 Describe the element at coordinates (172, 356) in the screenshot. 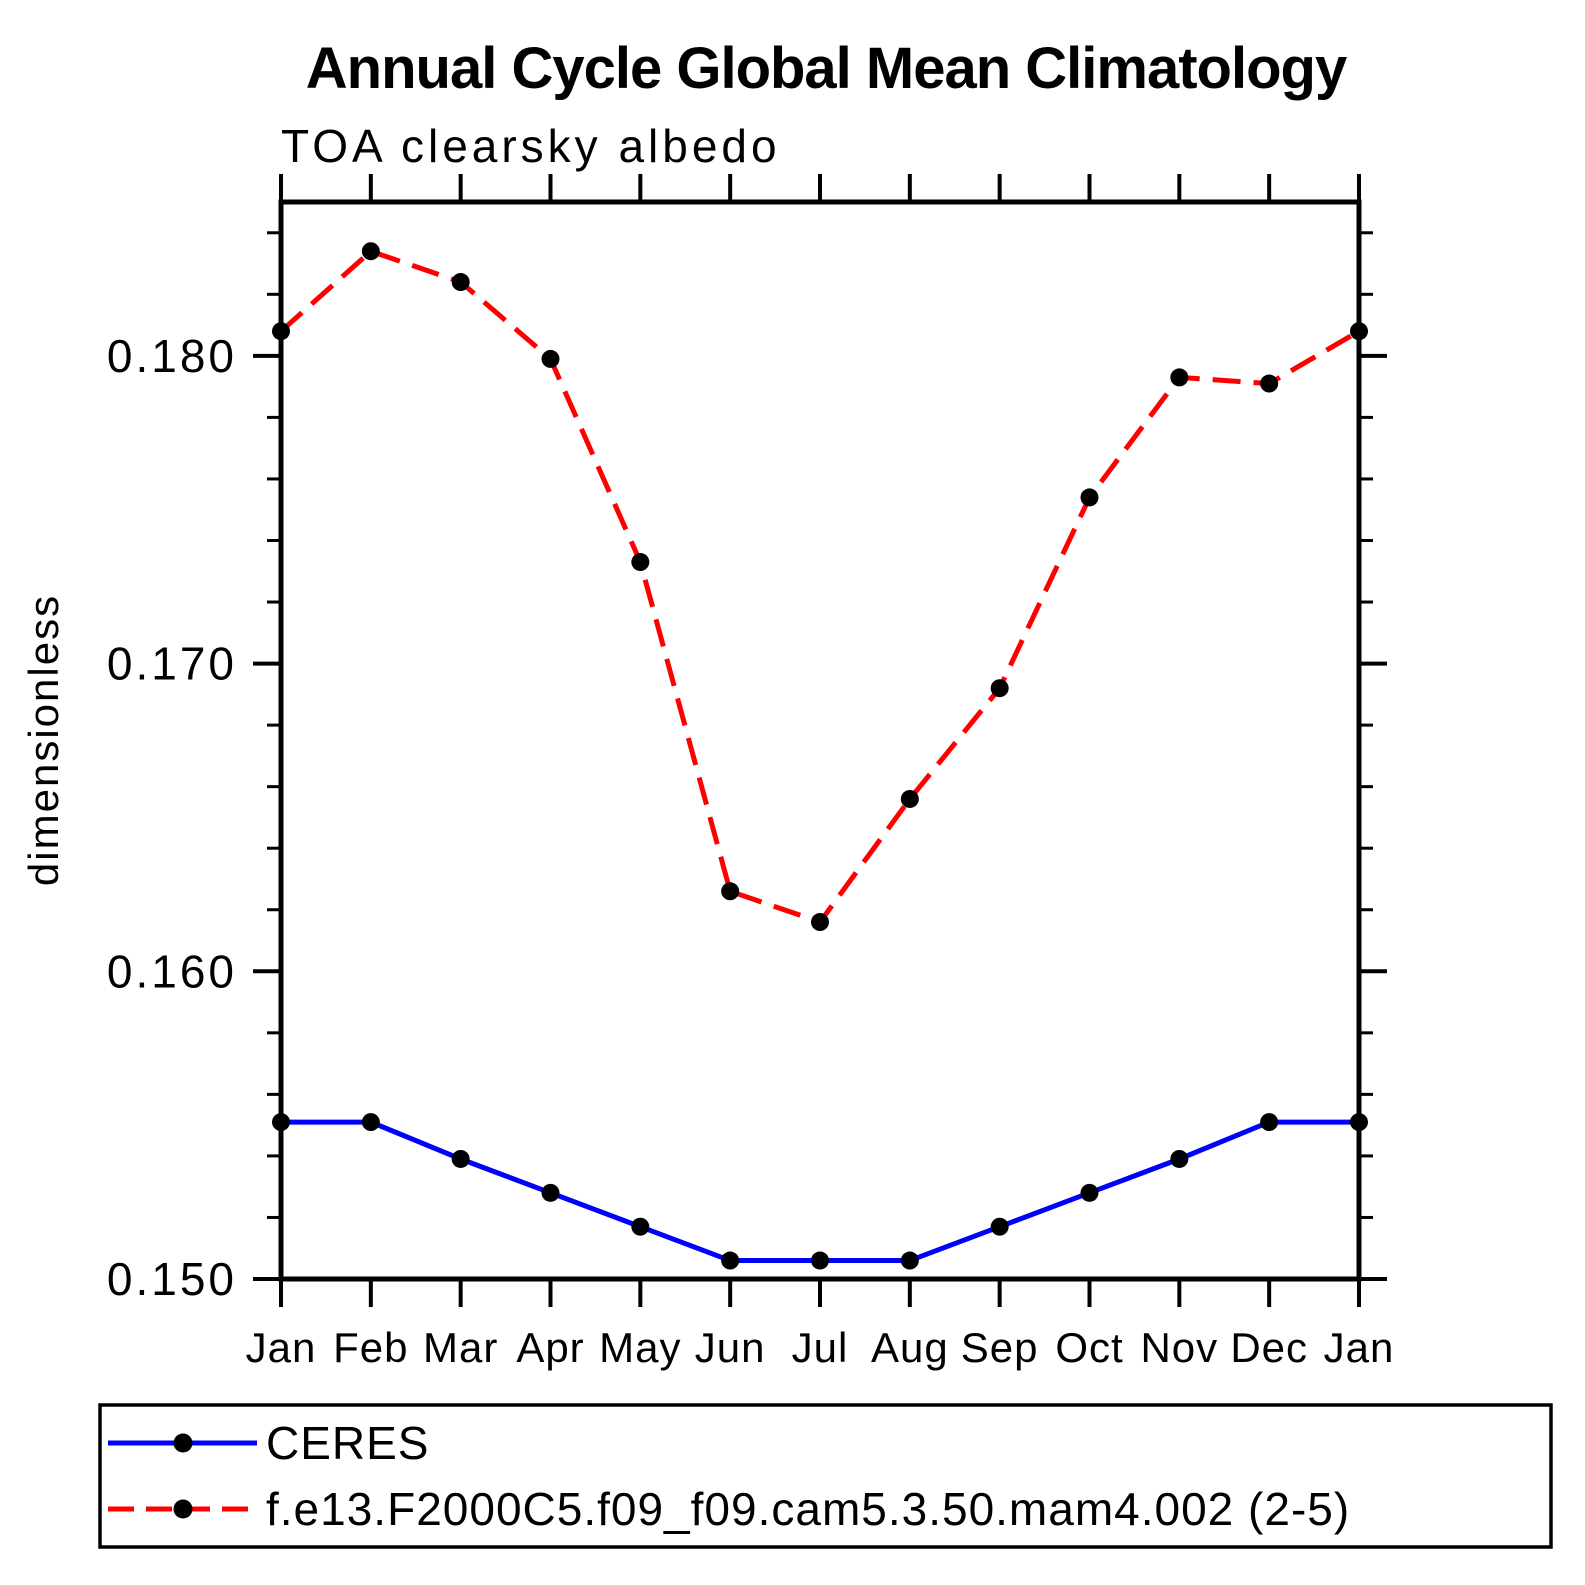

I see `y-tick-label: 0.180` at that location.